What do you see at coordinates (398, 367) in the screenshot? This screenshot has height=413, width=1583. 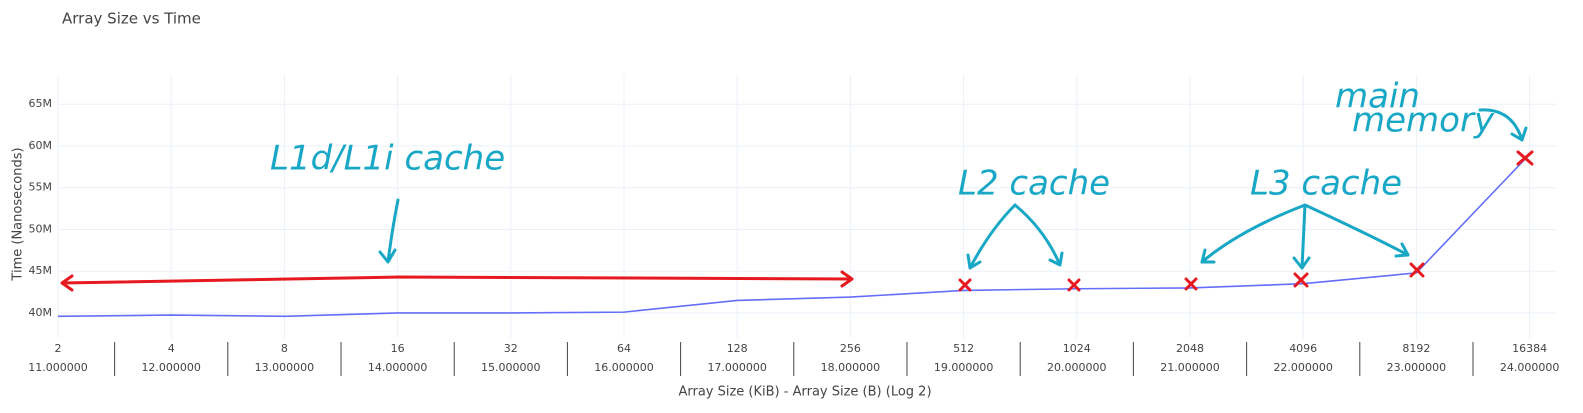 I see `x-tick-label: 14.000000` at bounding box center [398, 367].